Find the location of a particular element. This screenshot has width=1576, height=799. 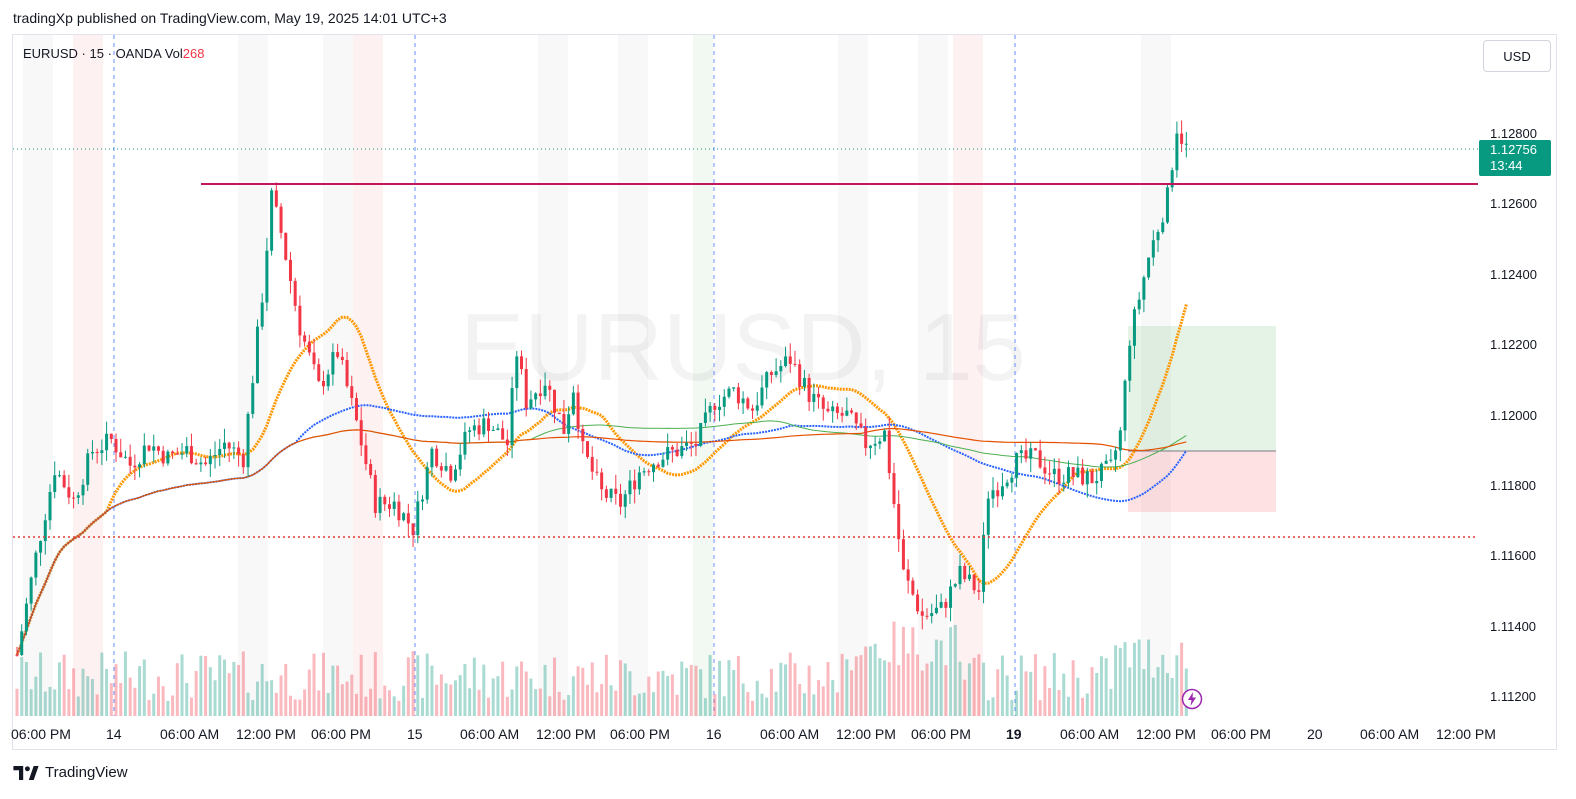

legend-volume-value: 268 is located at coordinates (193, 53).